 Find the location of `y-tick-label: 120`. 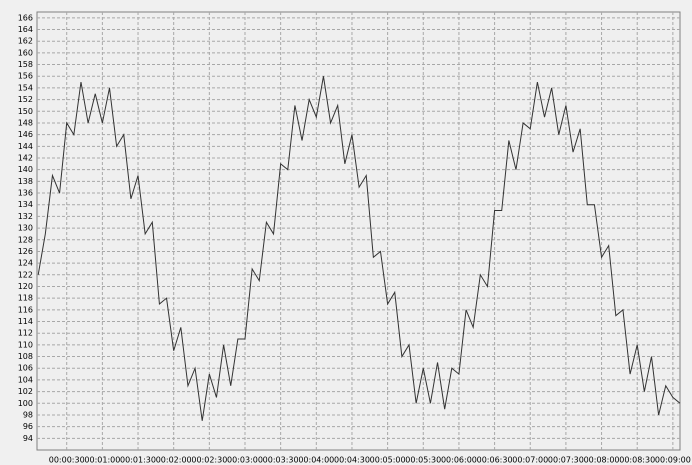

y-tick-label: 120 is located at coordinates (25, 286).